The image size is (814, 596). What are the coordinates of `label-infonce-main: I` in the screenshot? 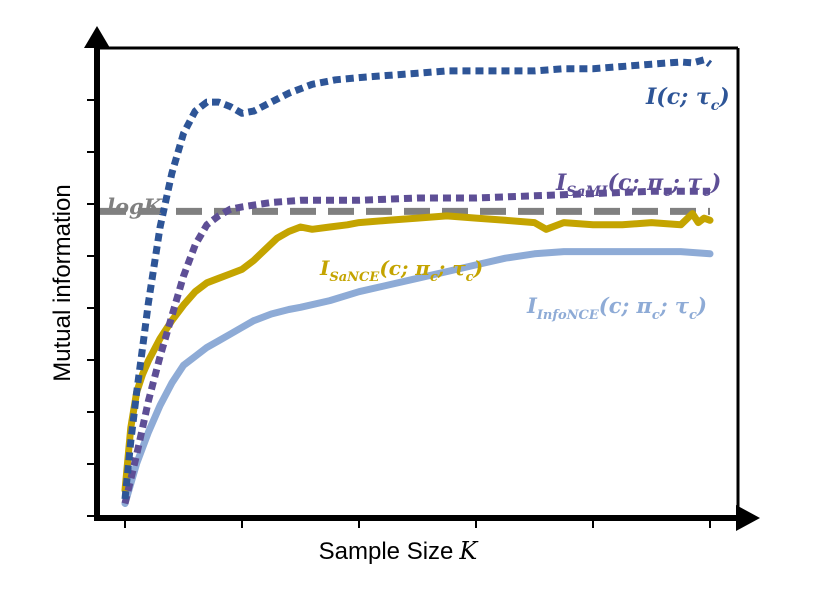 It's located at (532, 305).